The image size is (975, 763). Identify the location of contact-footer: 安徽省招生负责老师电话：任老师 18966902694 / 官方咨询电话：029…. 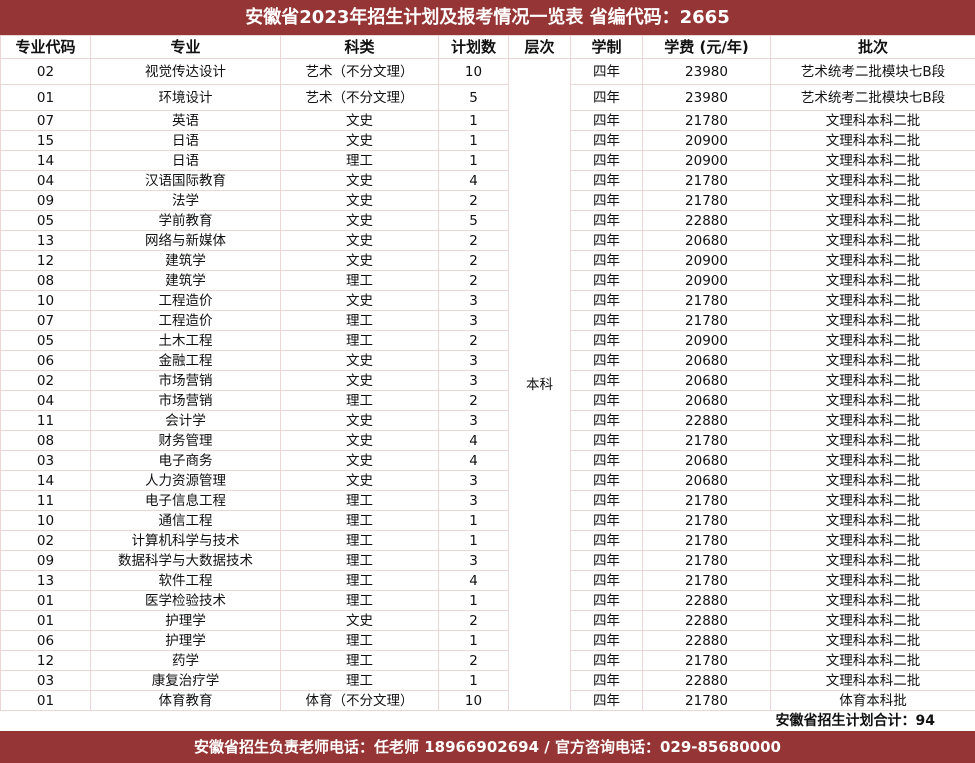
(487, 747).